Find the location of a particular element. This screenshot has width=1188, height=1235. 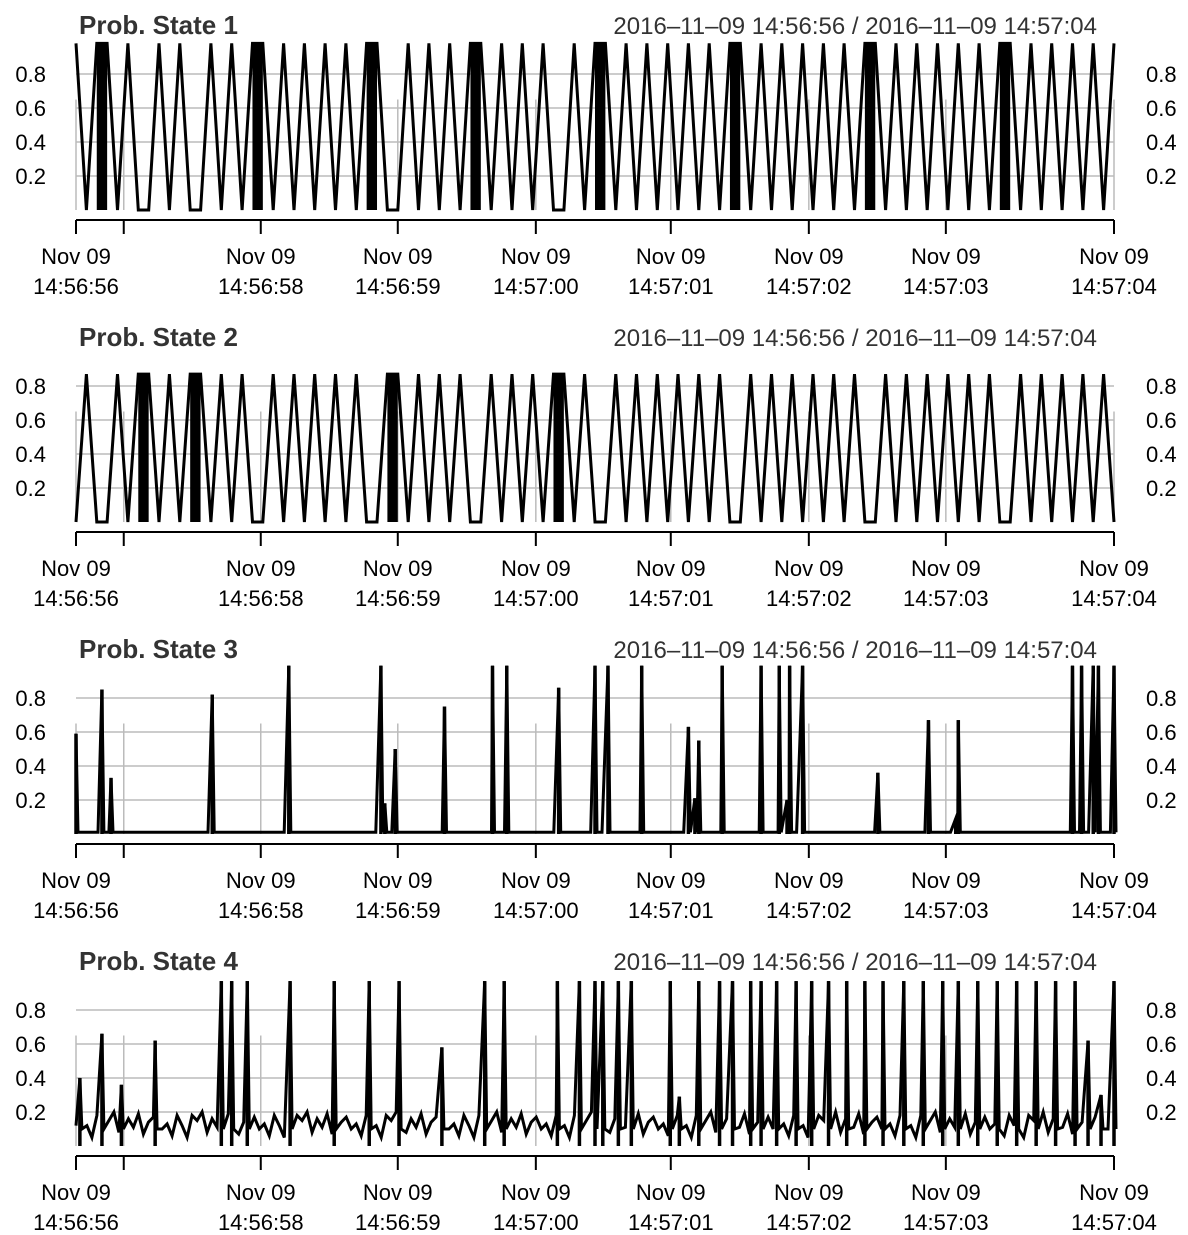

panel-title: Prob. State 1 is located at coordinates (158, 25).